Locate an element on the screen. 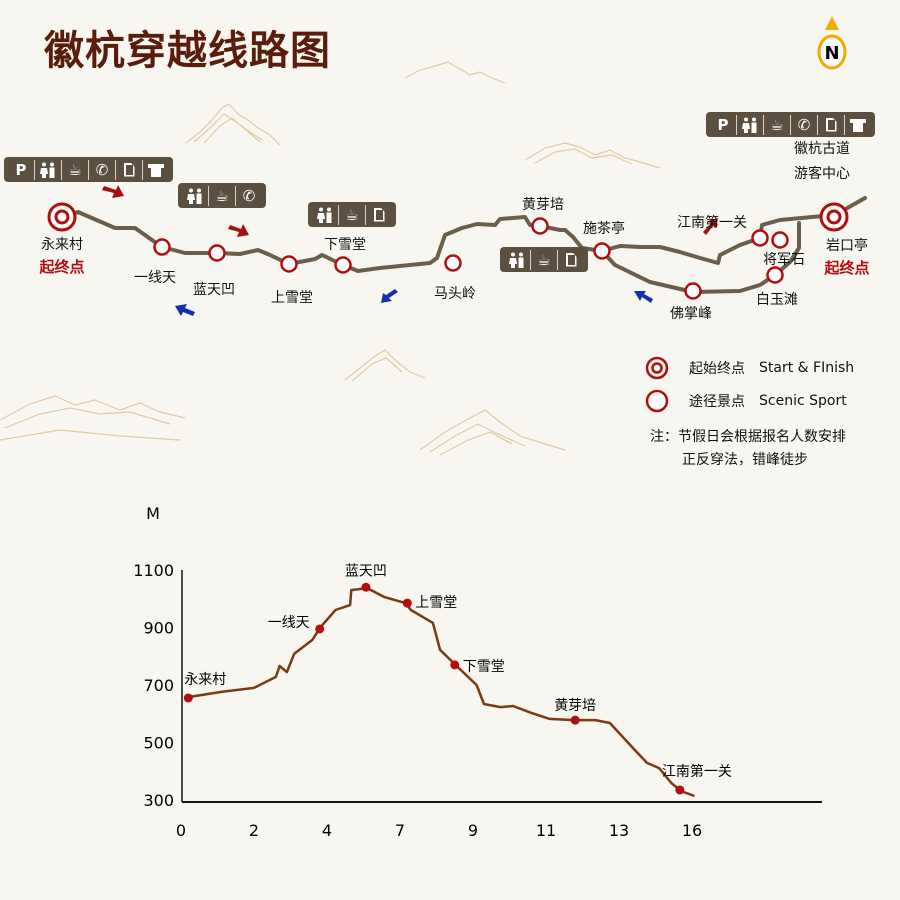 This screenshot has width=900, height=900. elevation-point-label: 永来村 is located at coordinates (205, 680).